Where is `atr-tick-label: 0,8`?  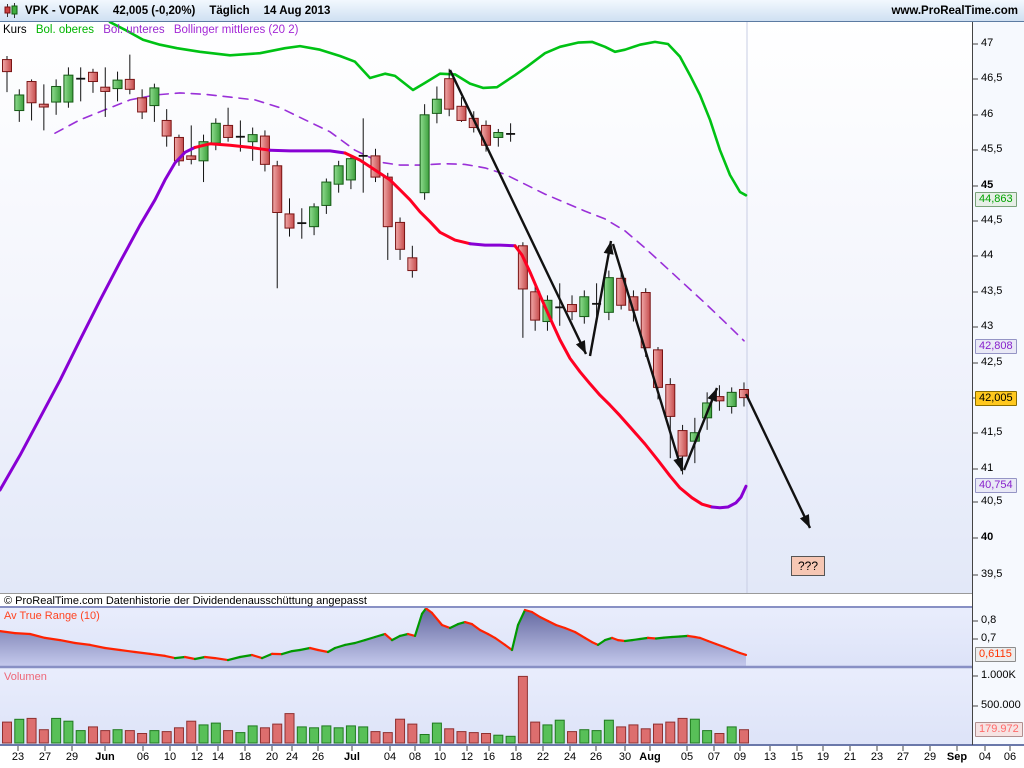 atr-tick-label: 0,8 is located at coordinates (989, 620).